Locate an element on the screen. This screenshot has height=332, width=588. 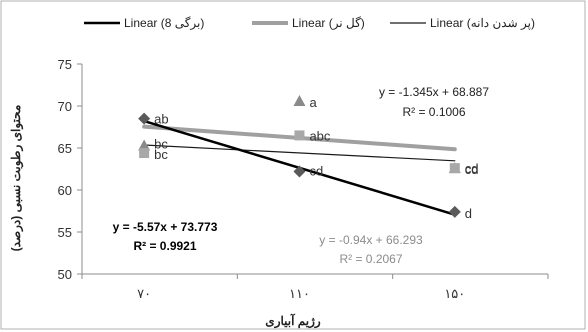
x-tick-label: ۱۱۰ is located at coordinates (299, 293).